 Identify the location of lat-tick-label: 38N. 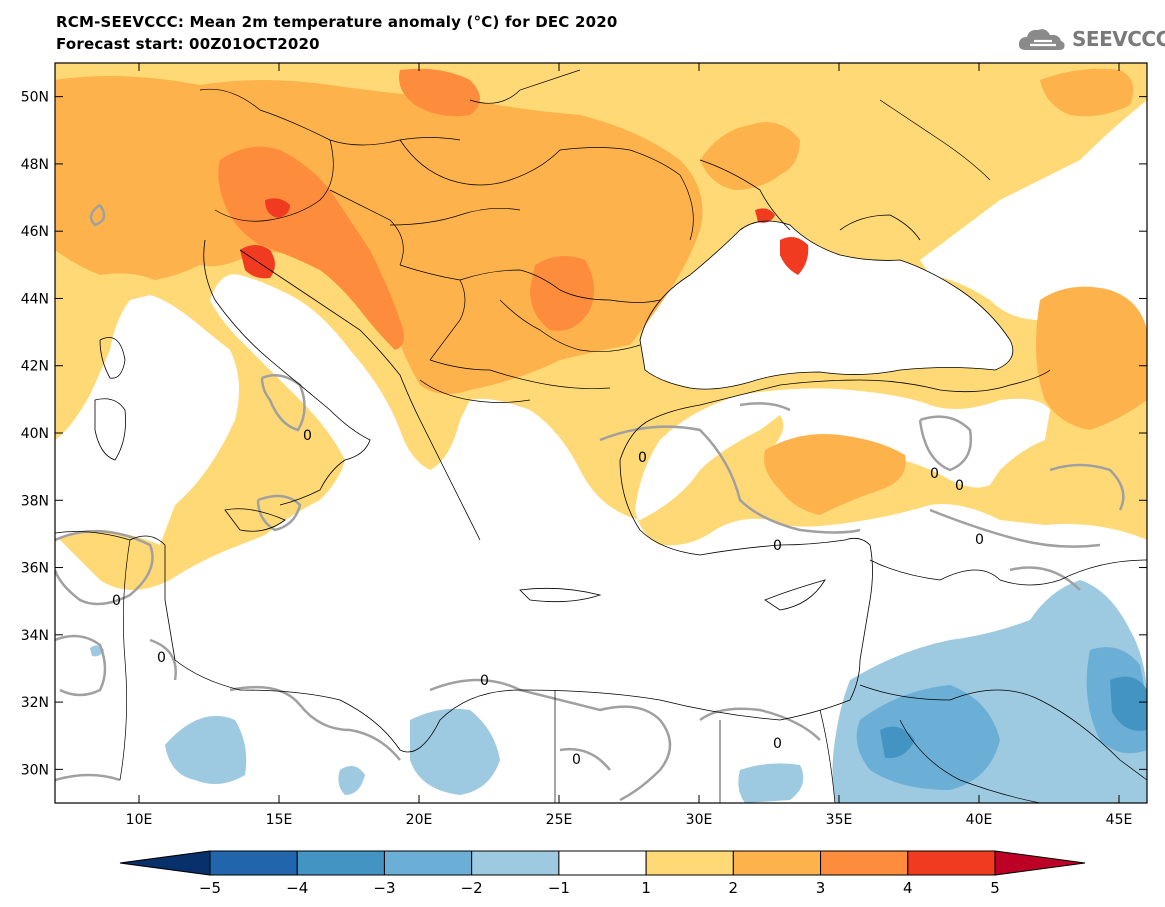
(35, 501).